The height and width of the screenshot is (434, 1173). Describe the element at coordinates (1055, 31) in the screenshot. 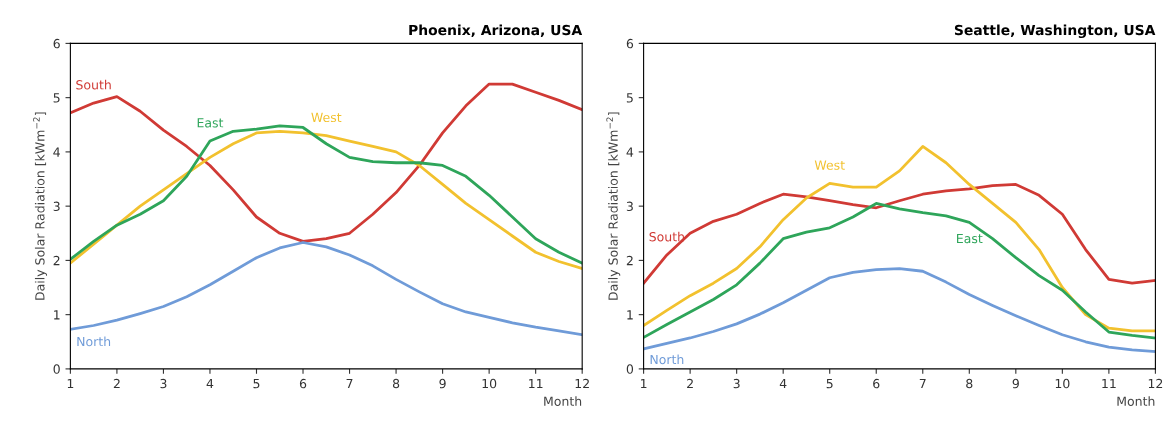

I see `chart-title: Seattle, Washington, USA` at that location.